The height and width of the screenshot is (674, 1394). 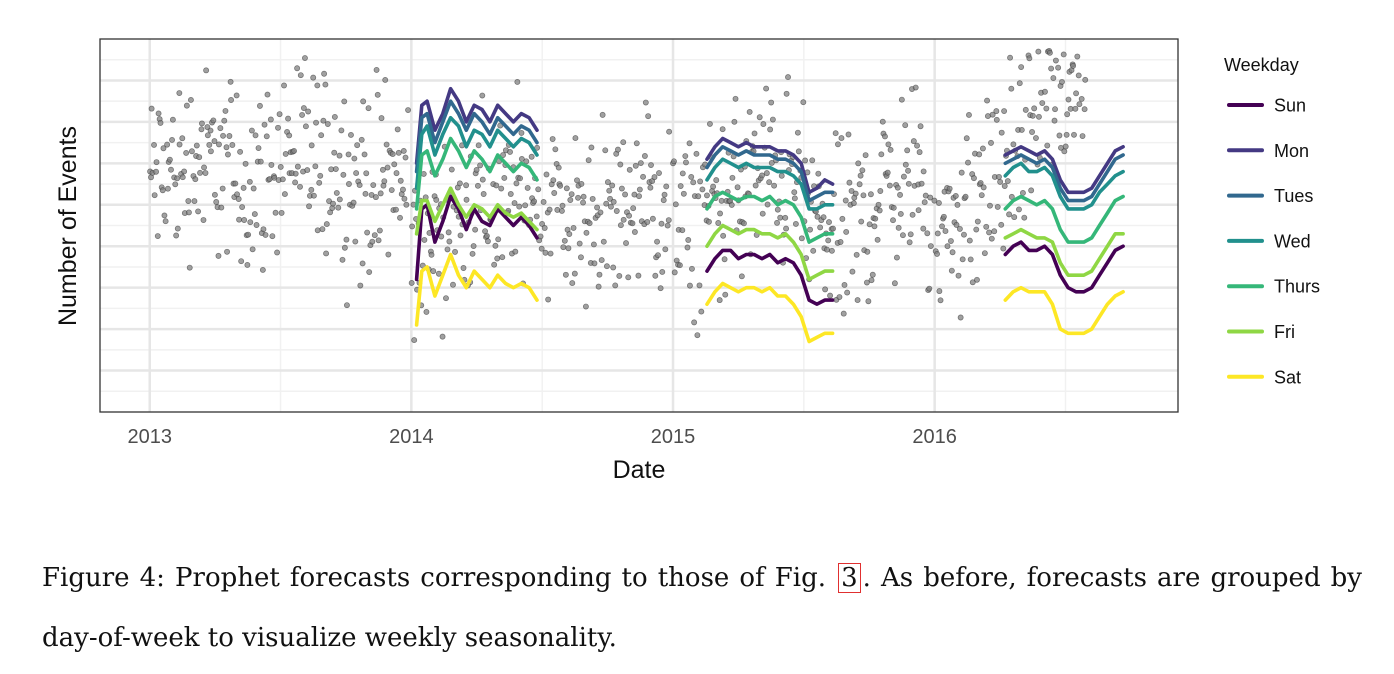 I want to click on legend-label-fri: Fri, so click(x=1284, y=332).